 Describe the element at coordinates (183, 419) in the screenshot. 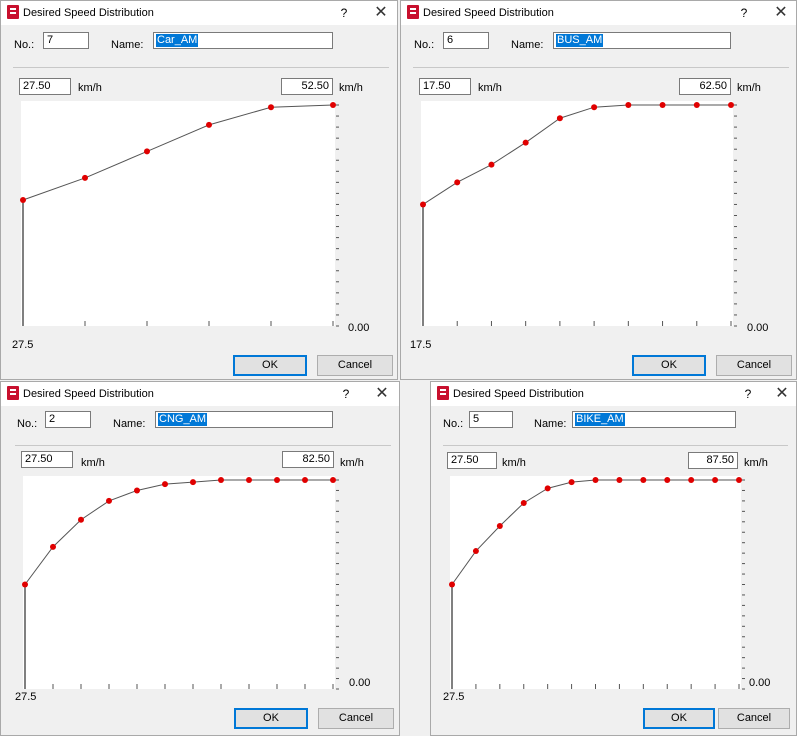

I see `name-value: CNG_AM` at that location.